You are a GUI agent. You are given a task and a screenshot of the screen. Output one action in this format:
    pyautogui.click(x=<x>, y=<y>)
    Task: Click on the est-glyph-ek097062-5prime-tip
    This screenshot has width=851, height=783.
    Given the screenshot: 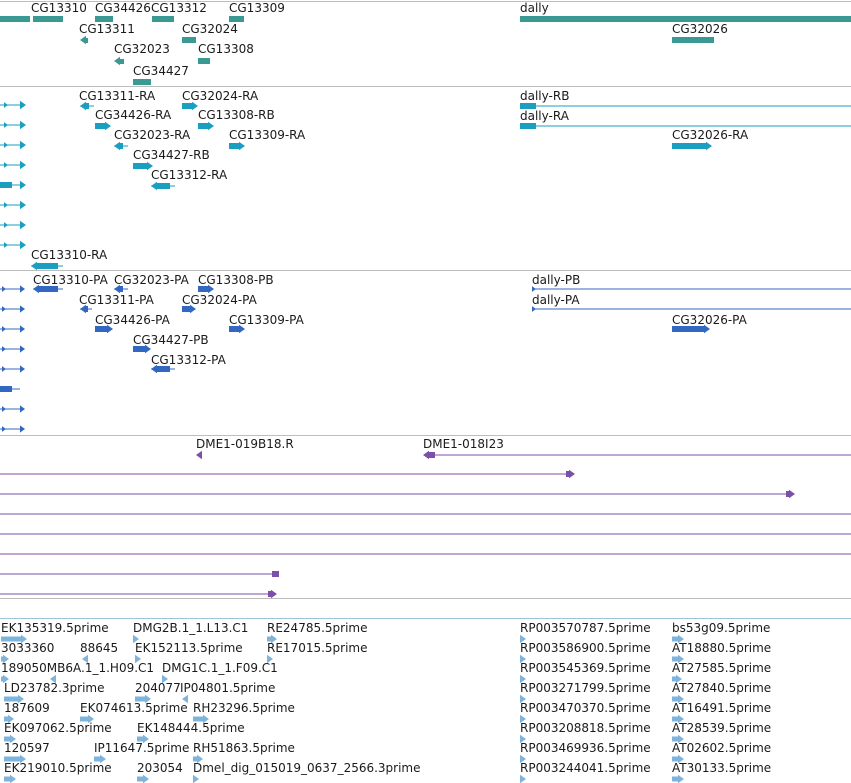 What is the action you would take?
    pyautogui.click(x=13, y=739)
    